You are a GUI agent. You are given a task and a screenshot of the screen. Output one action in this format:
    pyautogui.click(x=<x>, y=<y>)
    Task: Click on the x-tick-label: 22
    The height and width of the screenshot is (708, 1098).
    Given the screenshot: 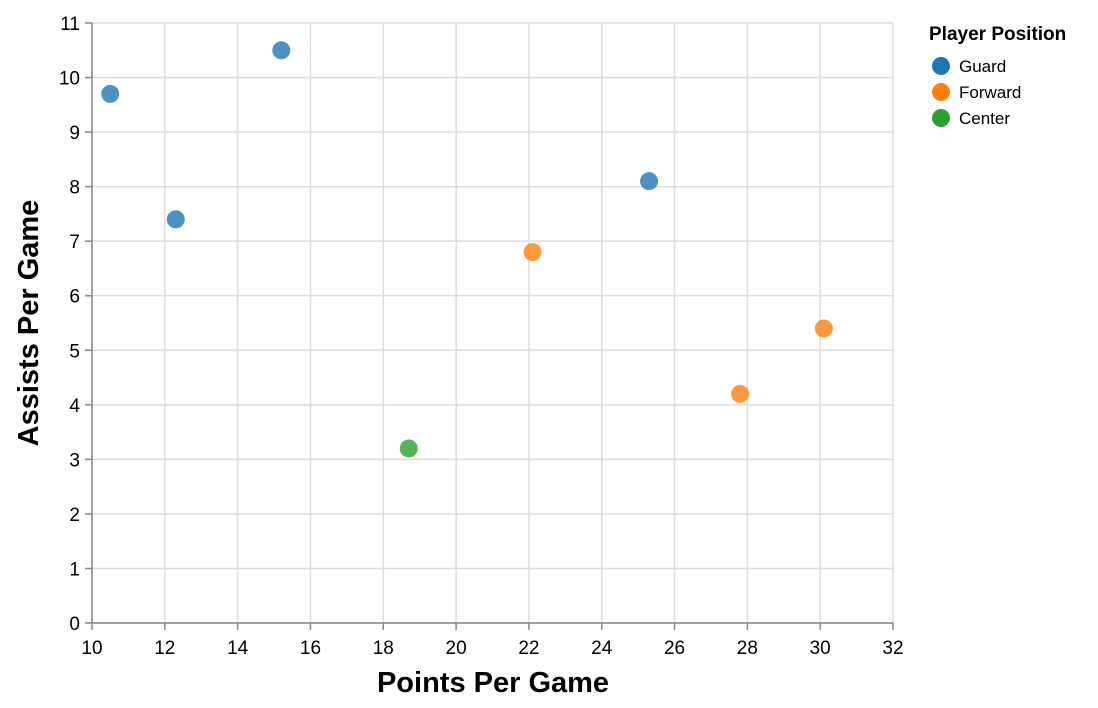 What is the action you would take?
    pyautogui.click(x=528, y=648)
    